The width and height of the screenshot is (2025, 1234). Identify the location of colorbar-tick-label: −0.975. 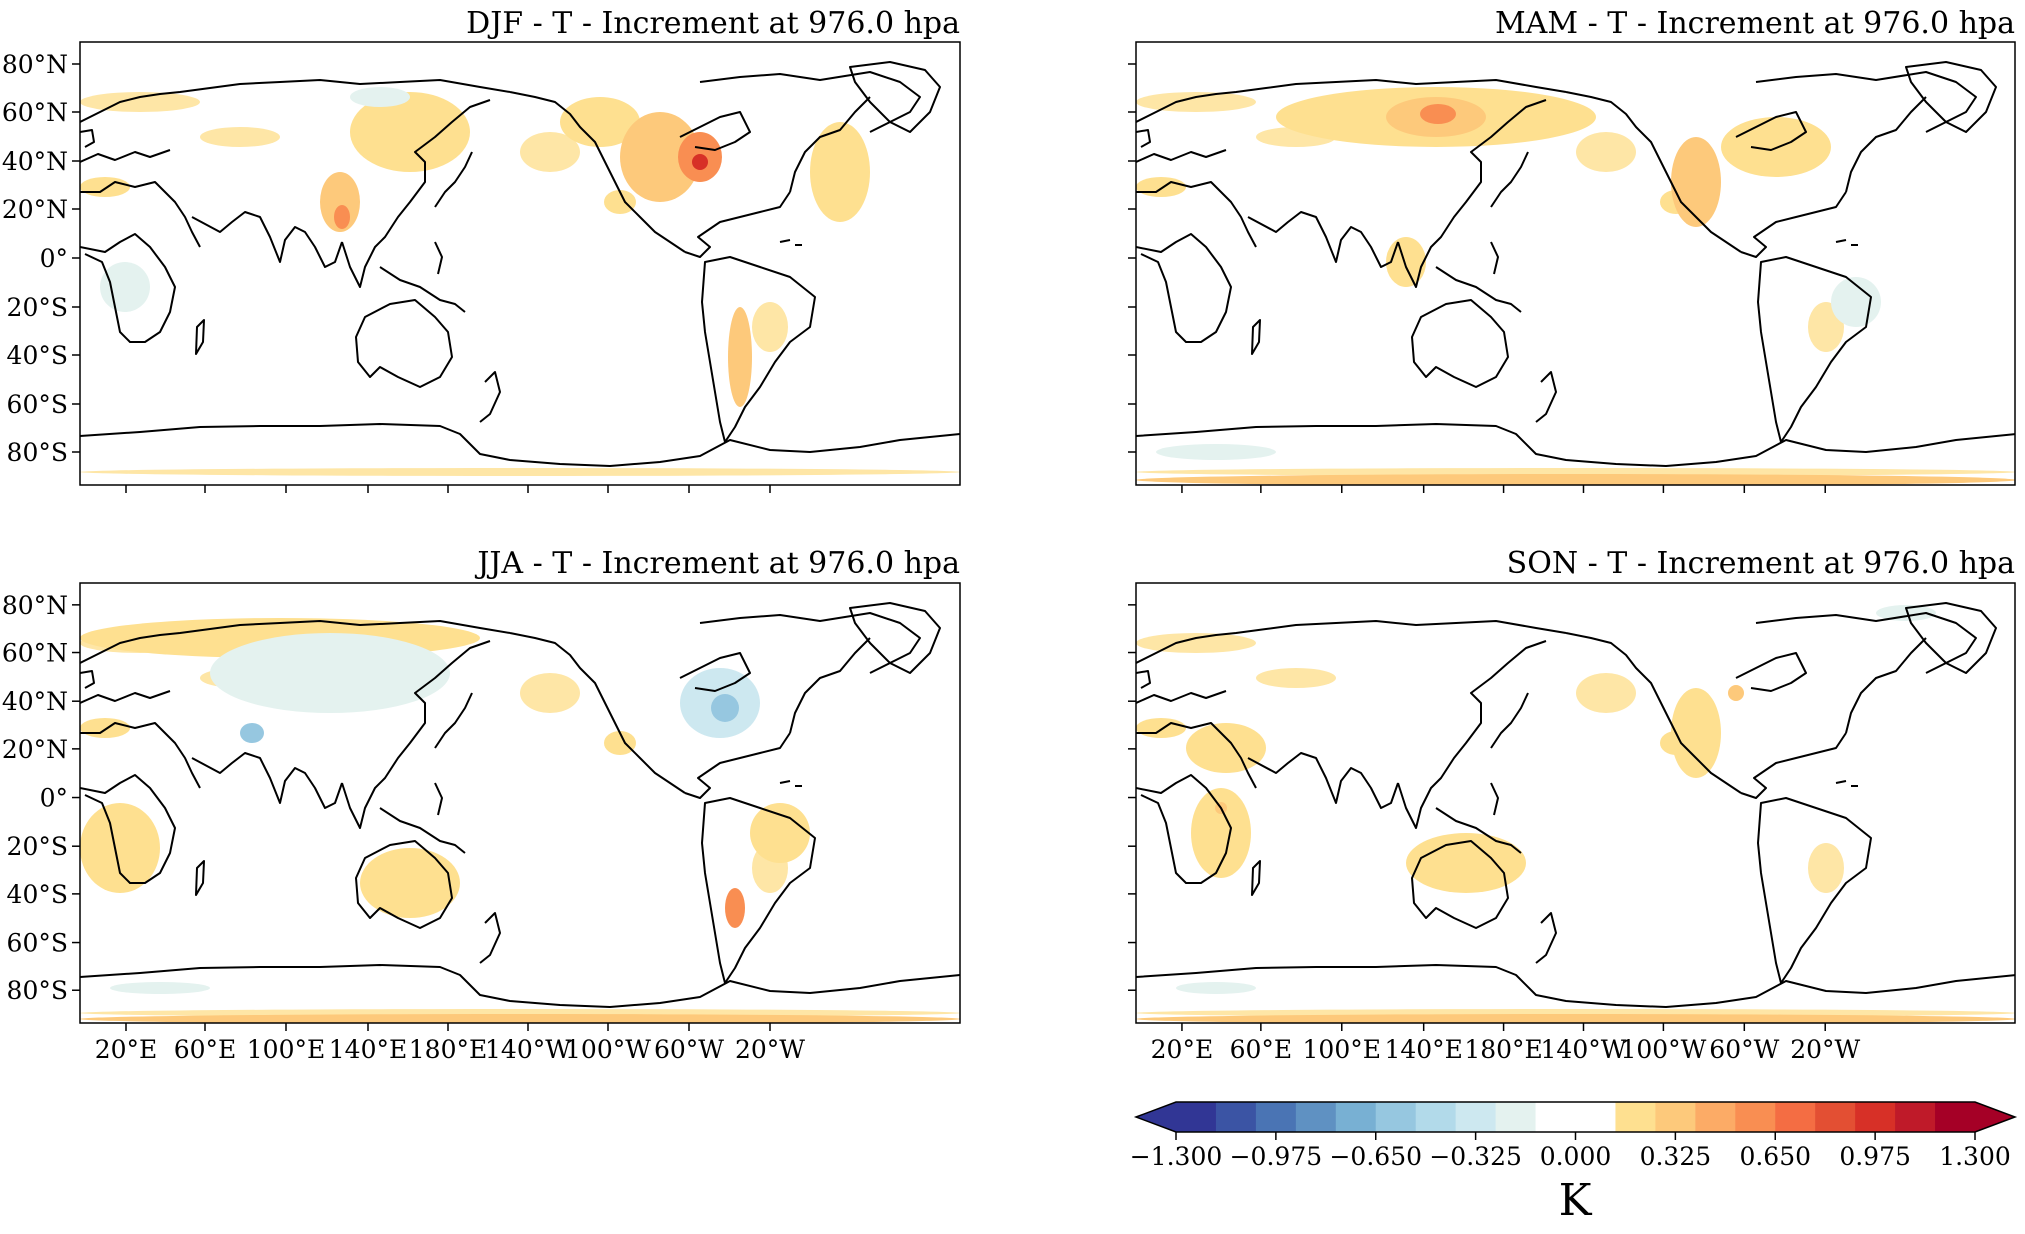
(1276, 1156).